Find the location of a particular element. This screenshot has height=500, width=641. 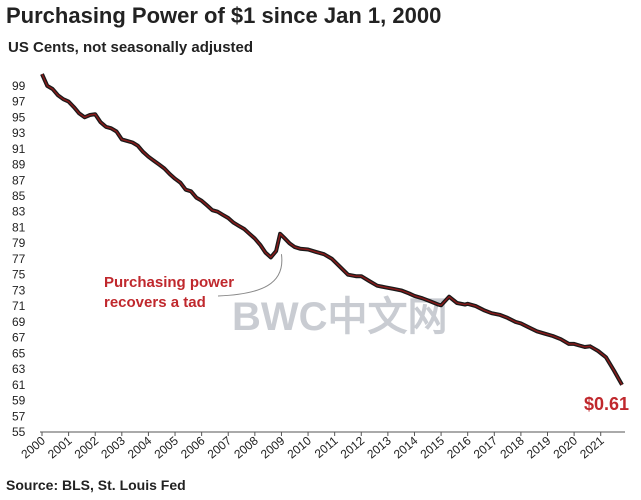

y-tick-label: 77 is located at coordinates (19, 259).